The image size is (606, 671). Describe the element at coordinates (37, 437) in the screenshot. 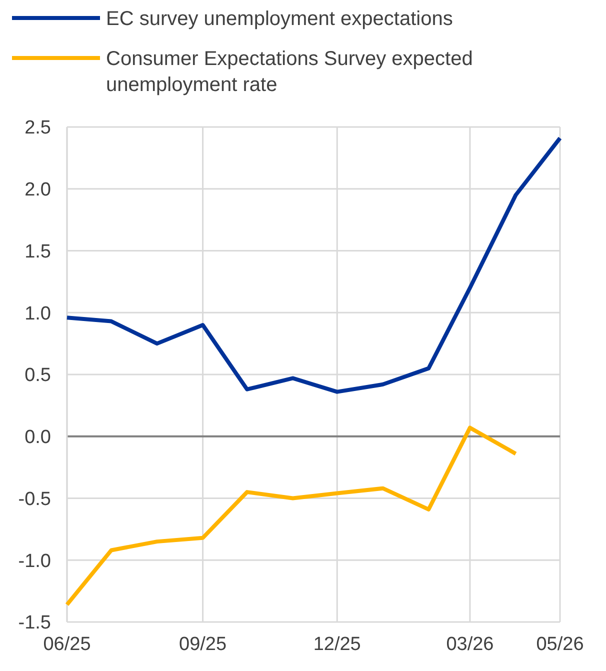

I see `y-tick-label: 0.0` at that location.